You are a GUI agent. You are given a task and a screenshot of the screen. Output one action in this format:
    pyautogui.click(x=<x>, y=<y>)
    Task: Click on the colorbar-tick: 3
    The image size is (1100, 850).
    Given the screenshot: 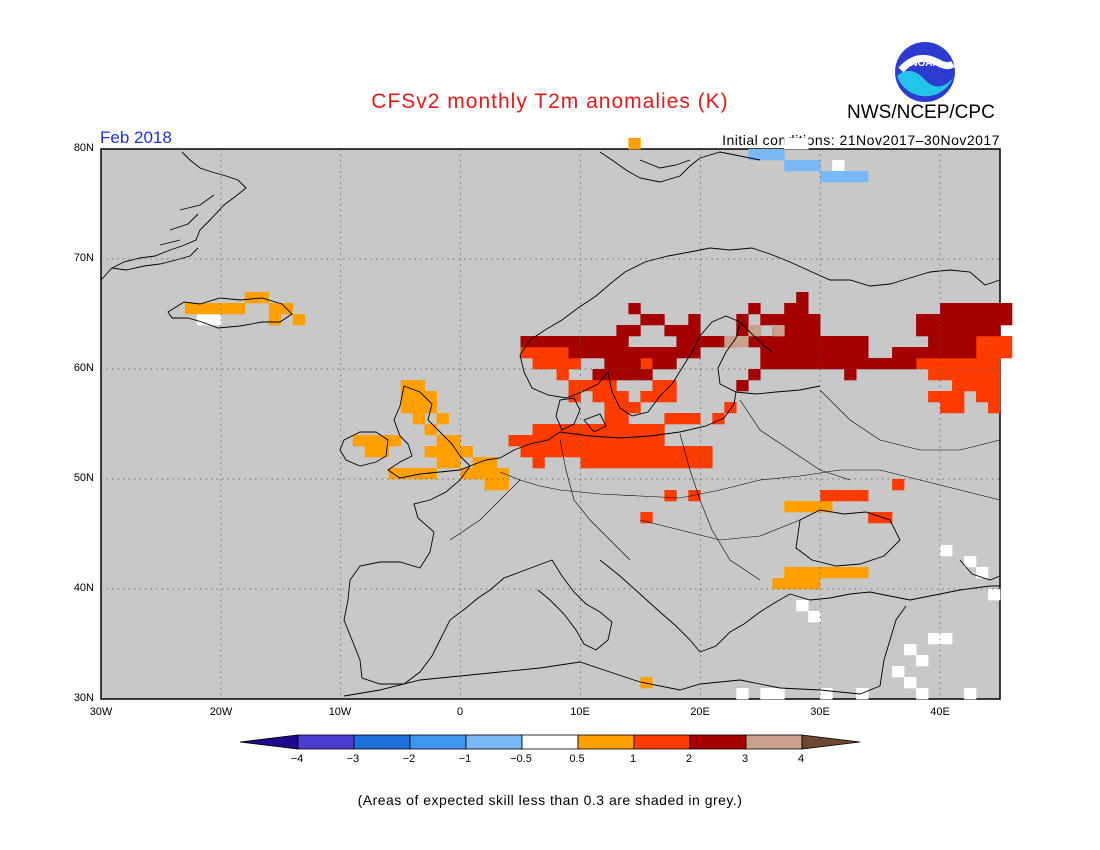 What is the action you would take?
    pyautogui.click(x=745, y=759)
    